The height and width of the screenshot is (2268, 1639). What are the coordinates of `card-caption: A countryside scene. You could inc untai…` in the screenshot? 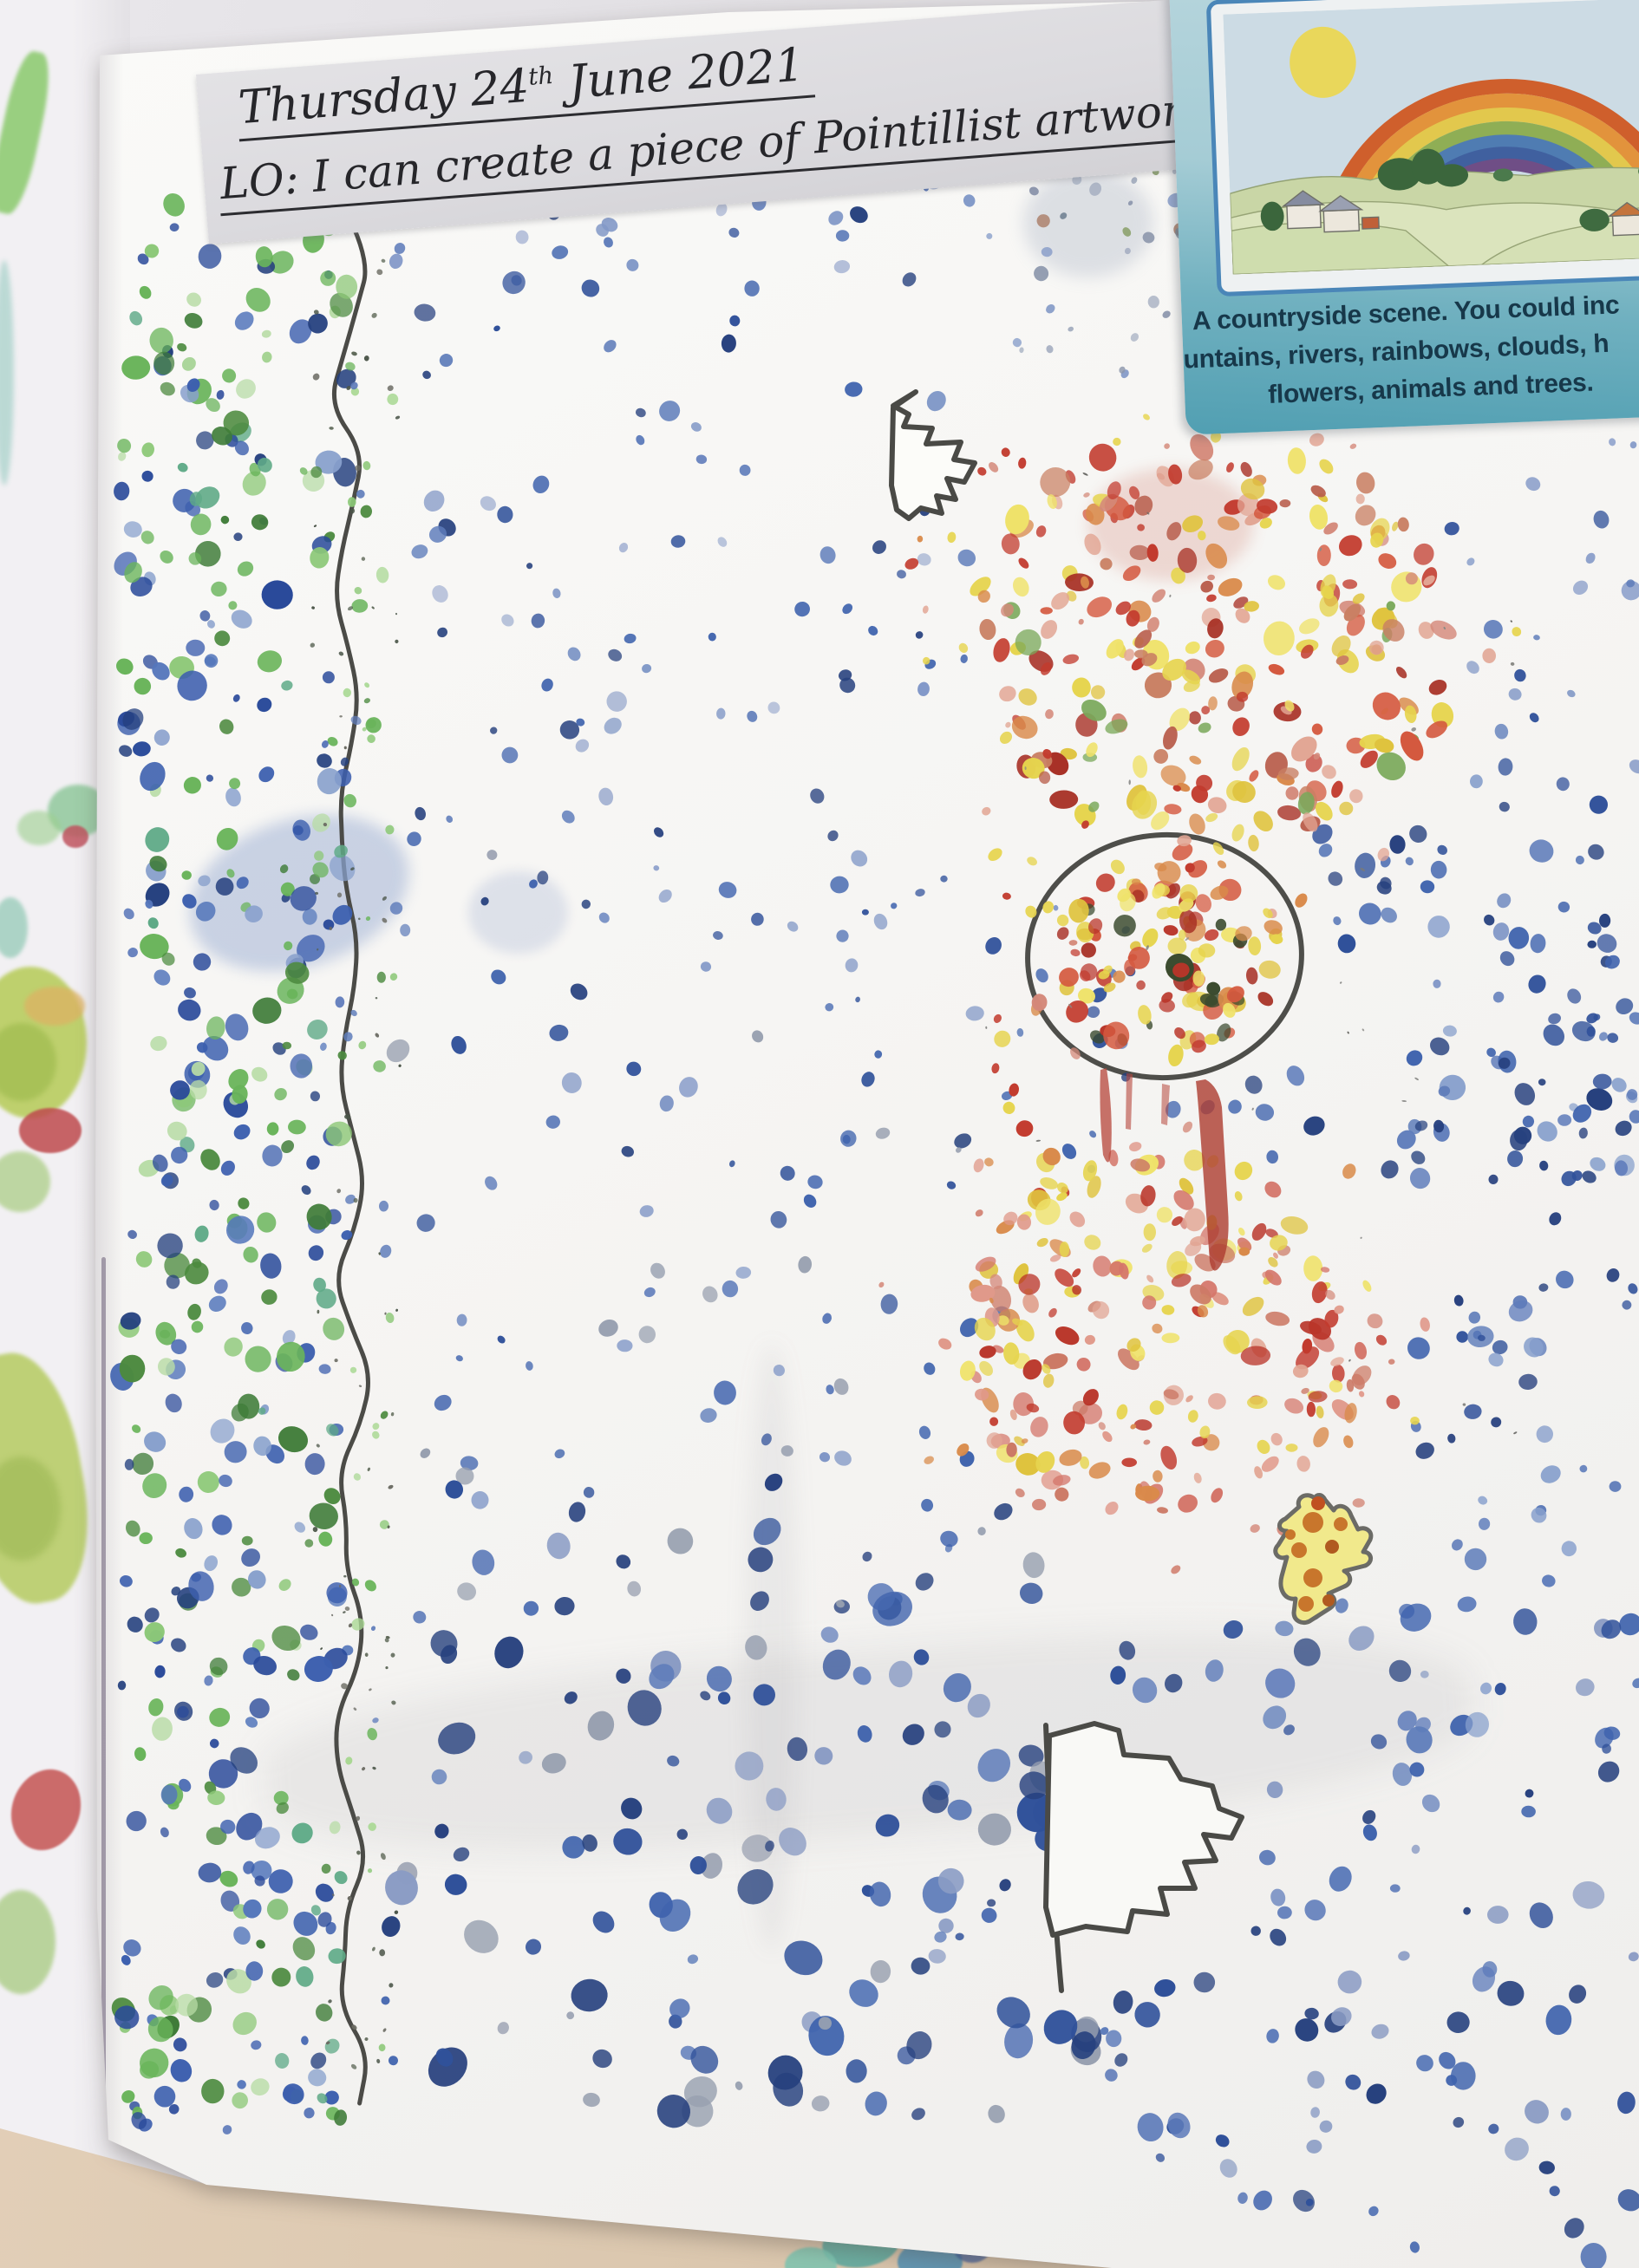 It's located at (1410, 349).